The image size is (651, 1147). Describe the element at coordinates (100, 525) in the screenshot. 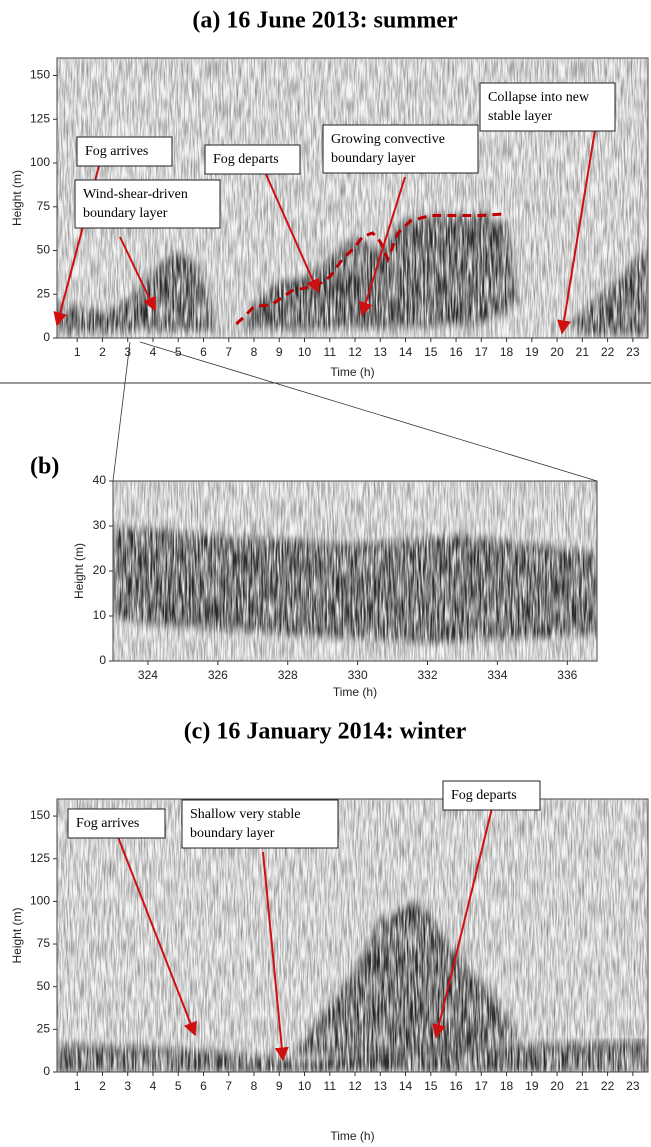

I see `y-tick-label: 30` at that location.